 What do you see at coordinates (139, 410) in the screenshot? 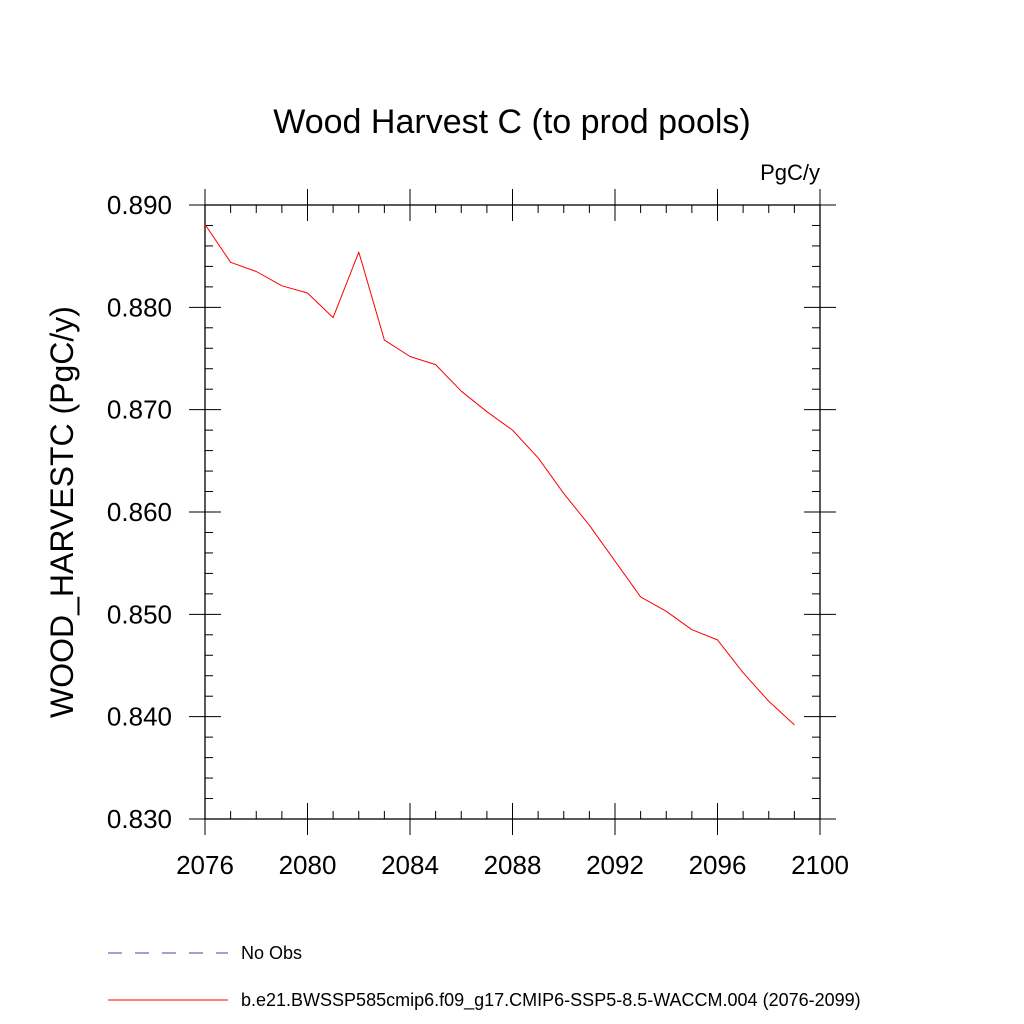
I see `y-tick-label: 0.870` at bounding box center [139, 410].